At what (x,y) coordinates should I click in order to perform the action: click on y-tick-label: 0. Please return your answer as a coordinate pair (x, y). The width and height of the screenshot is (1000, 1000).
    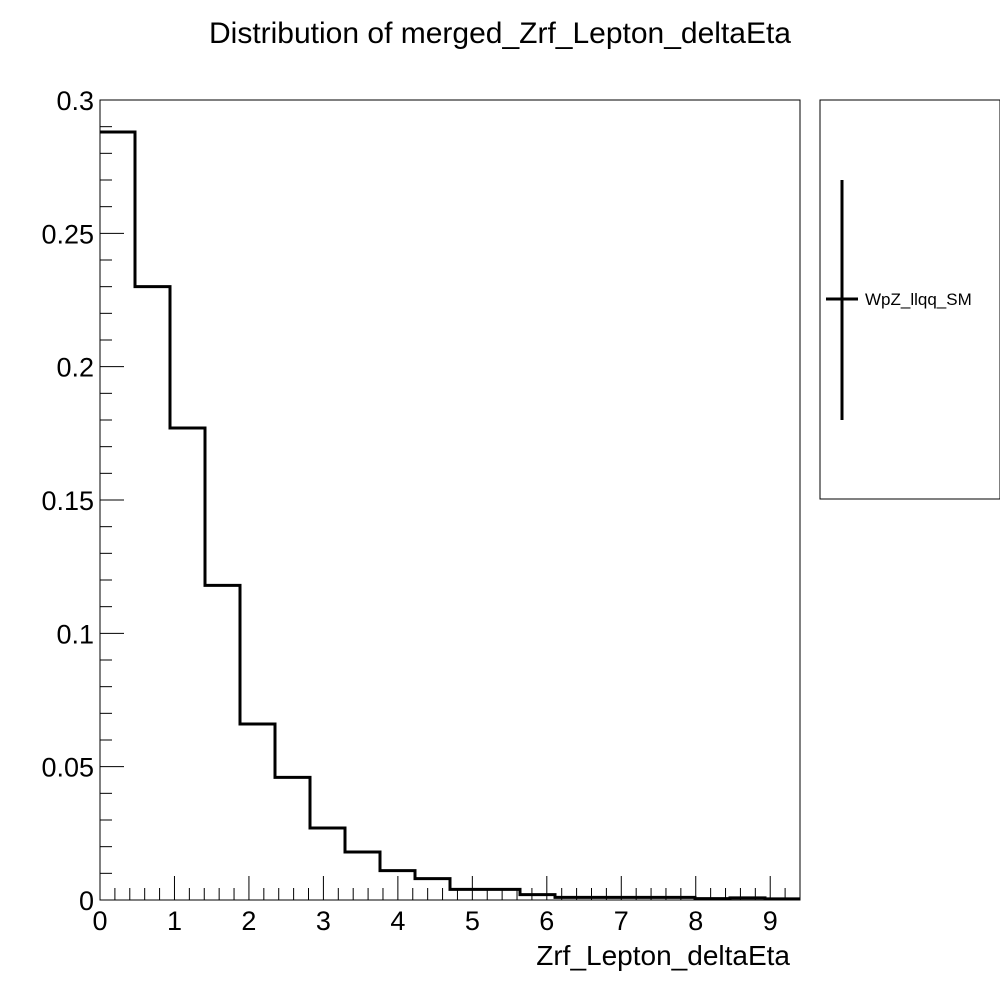
    Looking at the image, I should click on (86, 901).